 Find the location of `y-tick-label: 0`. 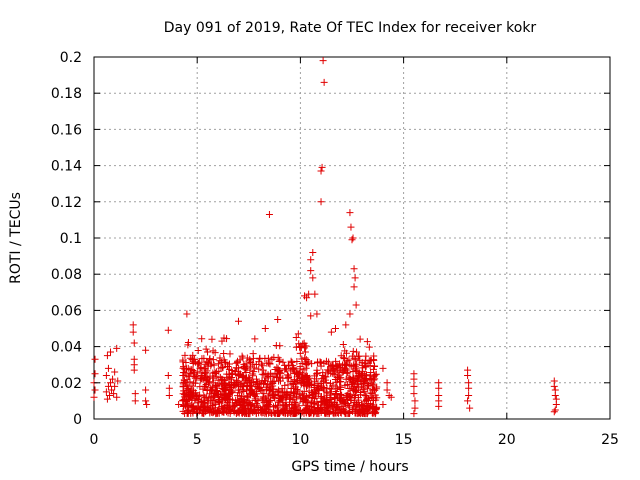

y-tick-label: 0 is located at coordinates (77, 420).